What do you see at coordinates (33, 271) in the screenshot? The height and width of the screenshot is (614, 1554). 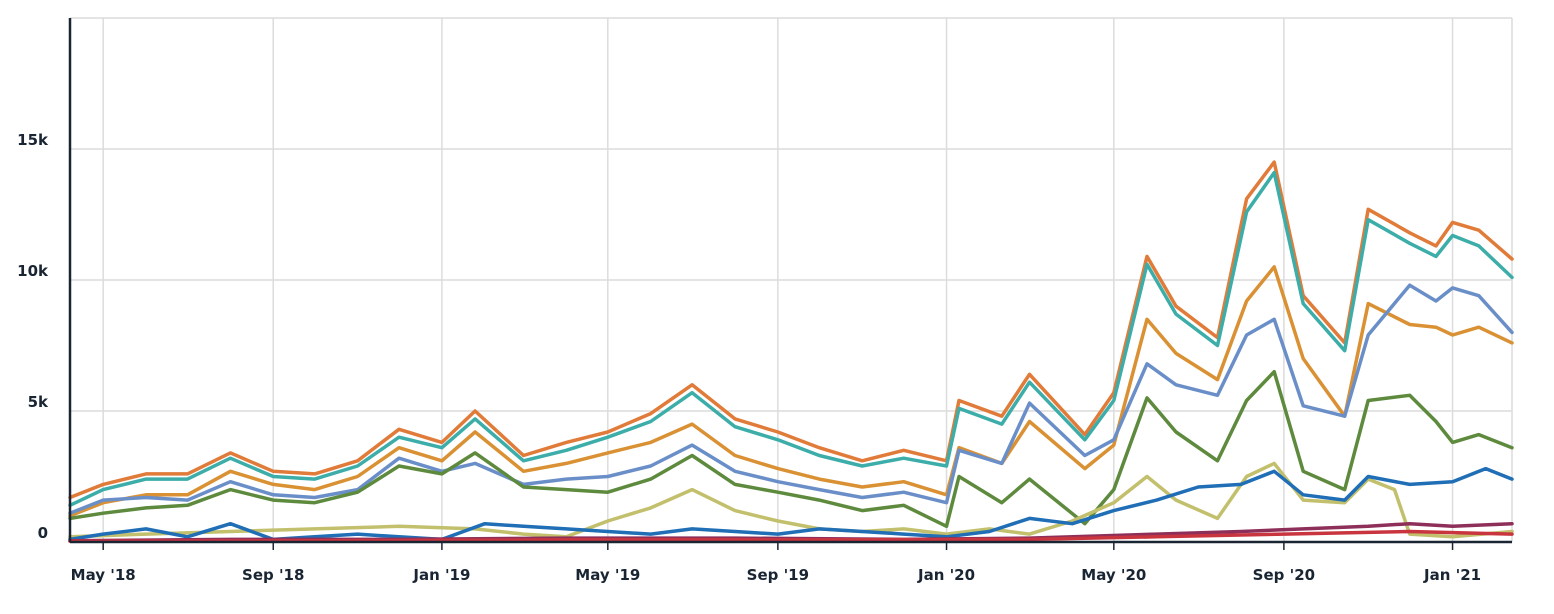 I see `y-tick-label: 10k` at bounding box center [33, 271].